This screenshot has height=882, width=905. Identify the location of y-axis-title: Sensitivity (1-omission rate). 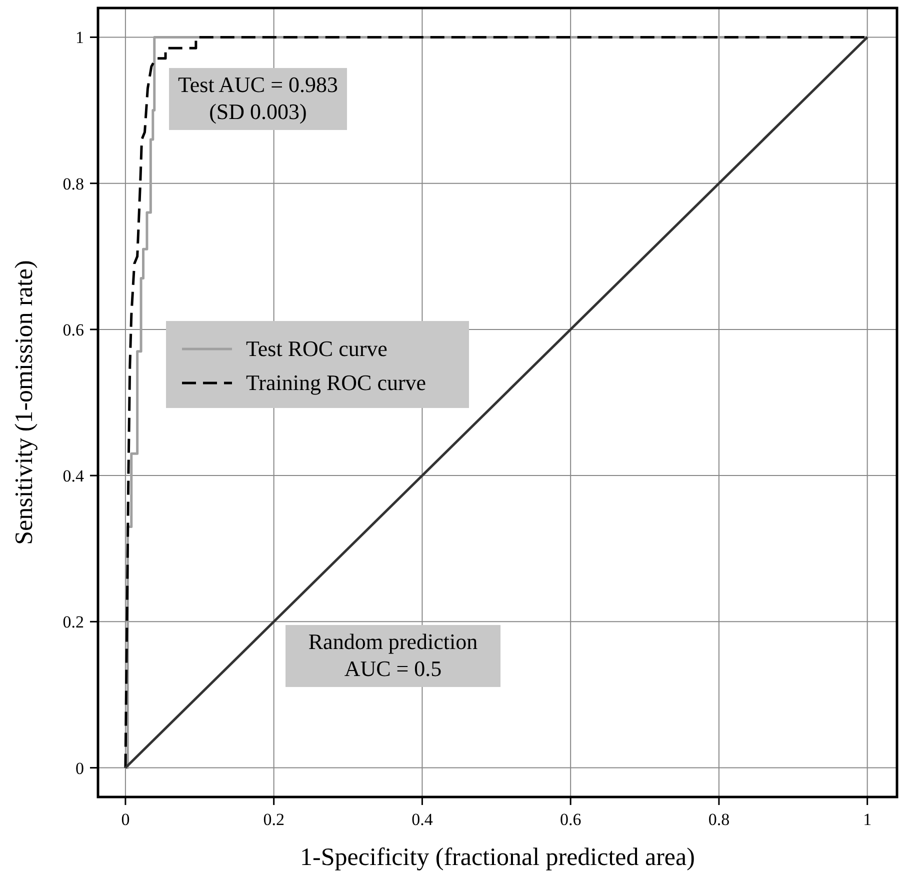
(24, 402).